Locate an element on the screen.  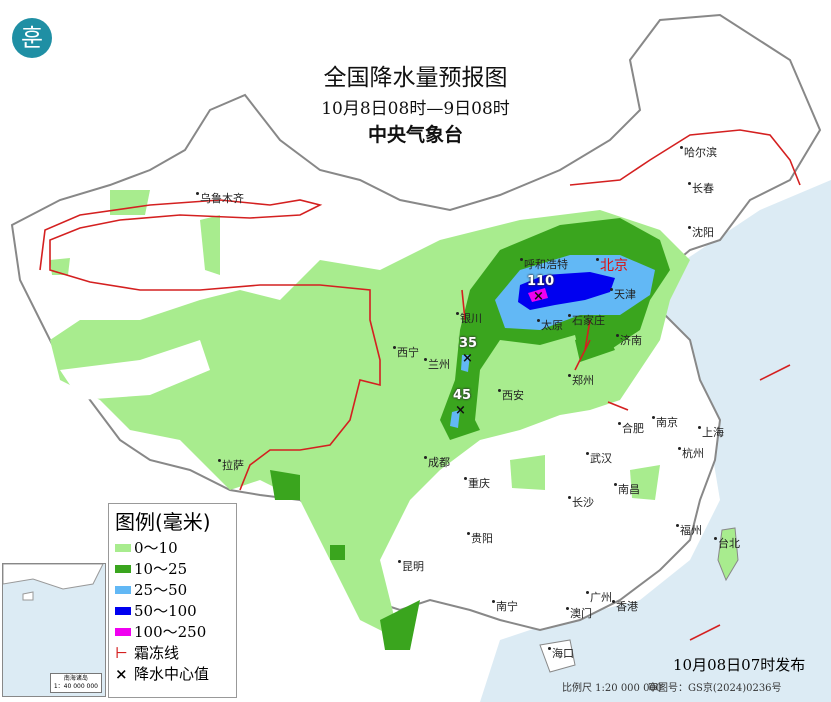
legend-item: 50～100 is located at coordinates (172, 610).